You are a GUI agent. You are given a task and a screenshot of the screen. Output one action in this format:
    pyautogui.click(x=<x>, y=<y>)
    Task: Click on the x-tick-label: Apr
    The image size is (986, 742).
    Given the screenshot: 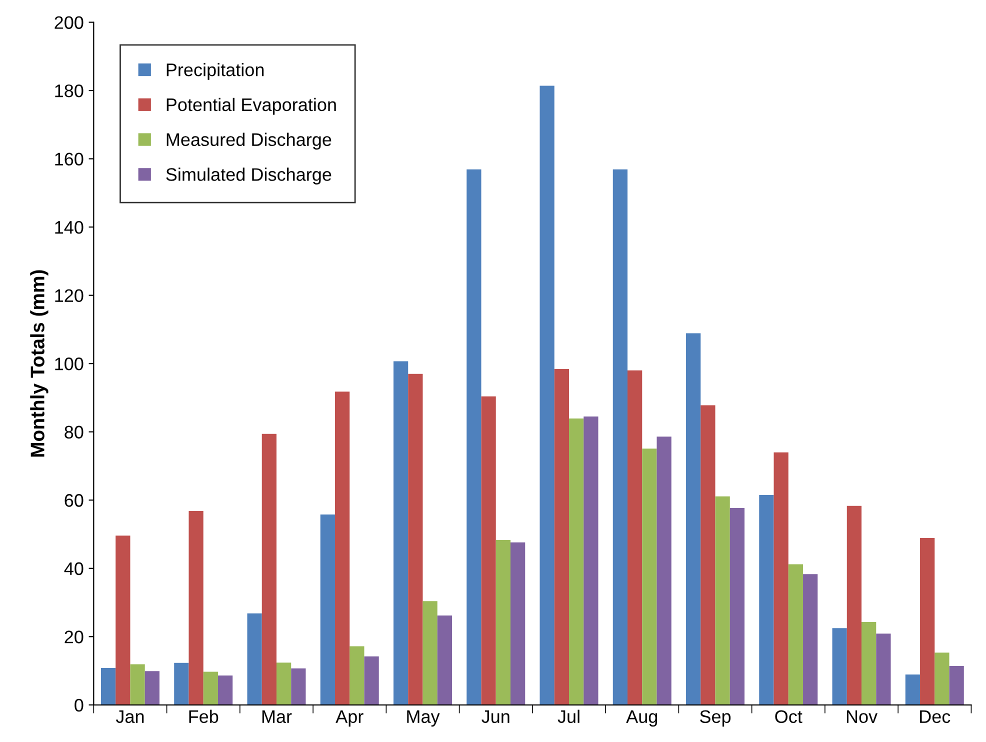 What is the action you would take?
    pyautogui.click(x=350, y=718)
    